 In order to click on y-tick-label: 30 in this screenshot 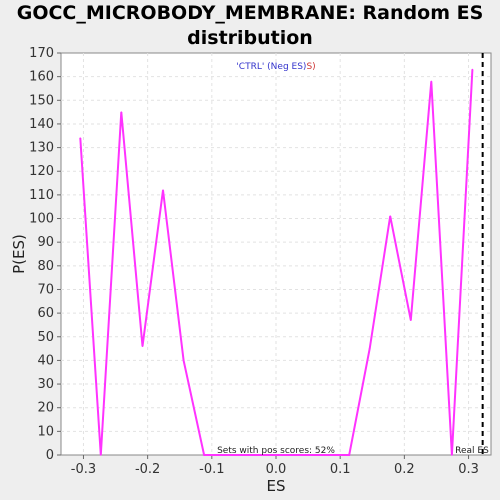, I will do `click(45, 384)`.